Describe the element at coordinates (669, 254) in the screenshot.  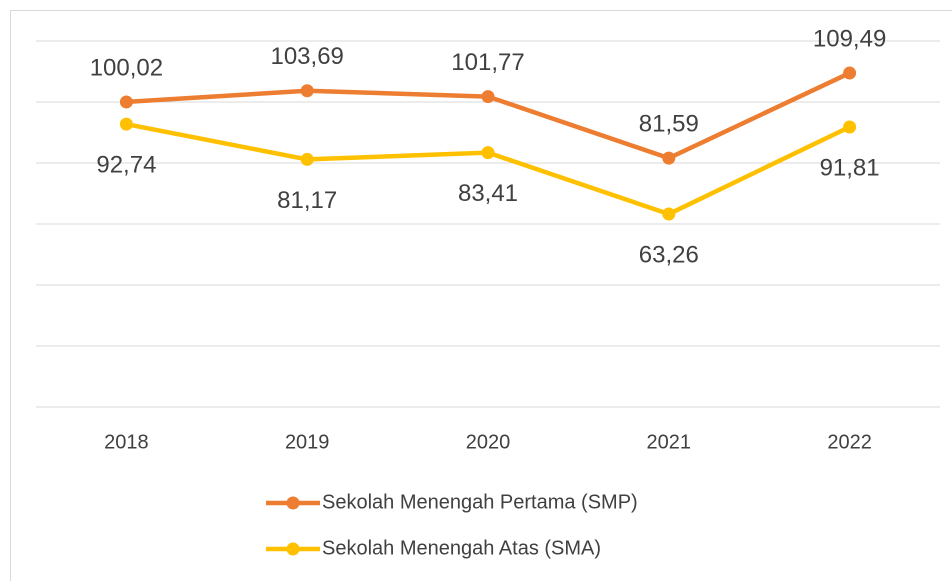
I see `data-label: 63,26` at that location.